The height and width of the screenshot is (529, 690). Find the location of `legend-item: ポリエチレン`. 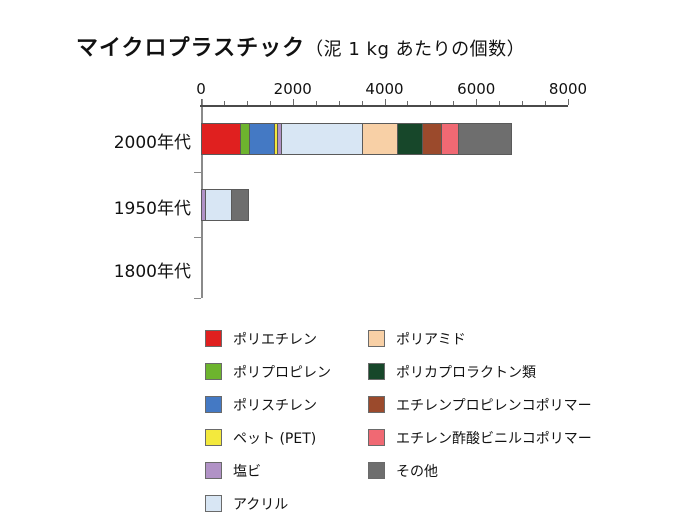

legend-item: ポリエチレン is located at coordinates (268, 339).